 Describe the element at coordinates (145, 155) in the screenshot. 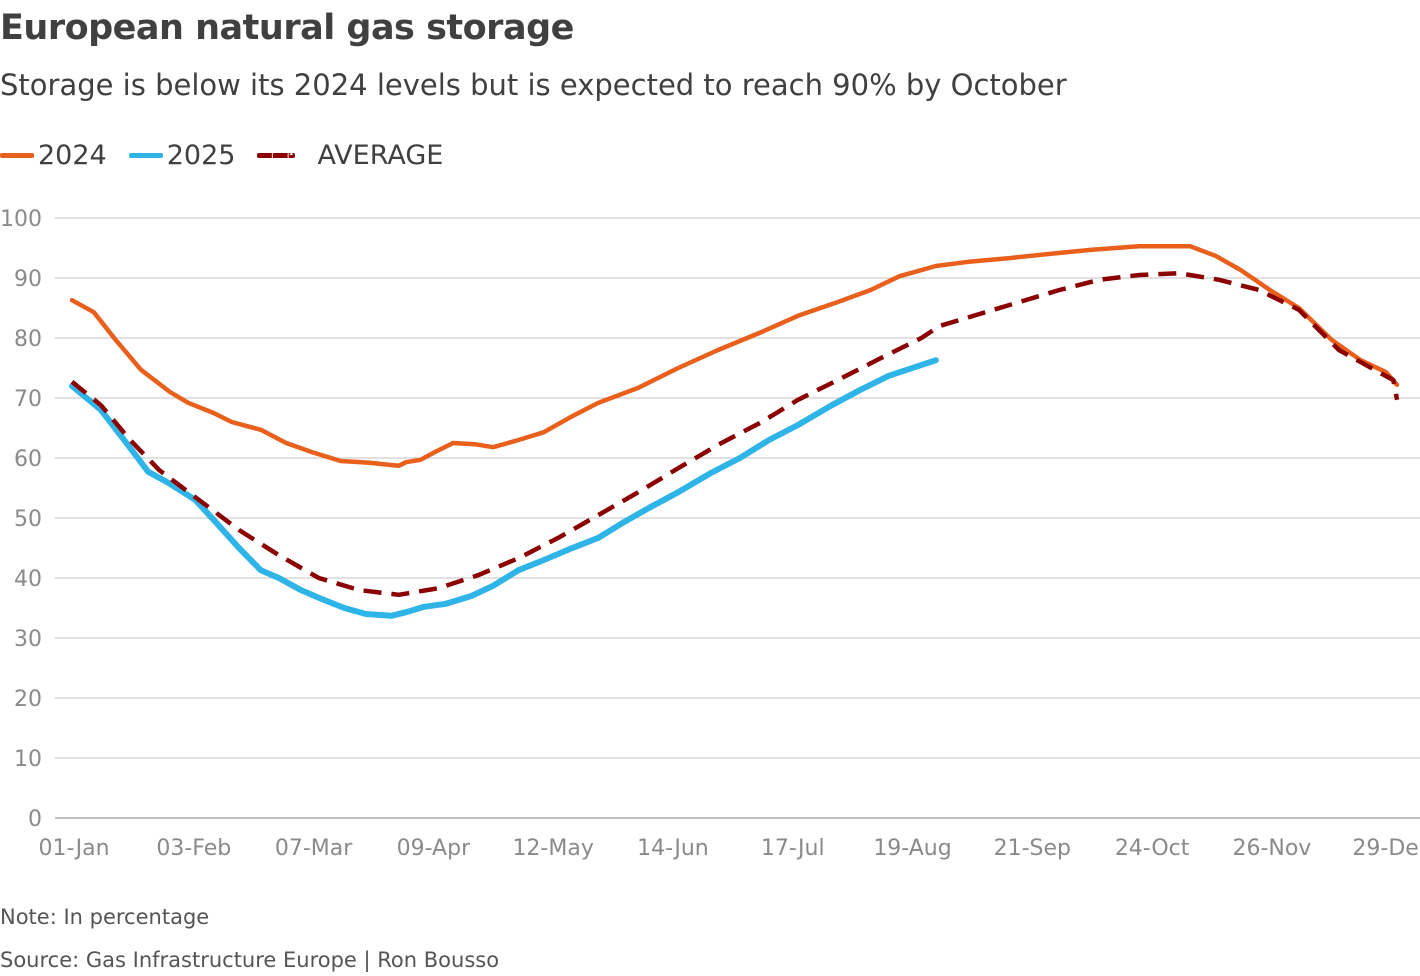

I see `legend-swatch-2025` at that location.